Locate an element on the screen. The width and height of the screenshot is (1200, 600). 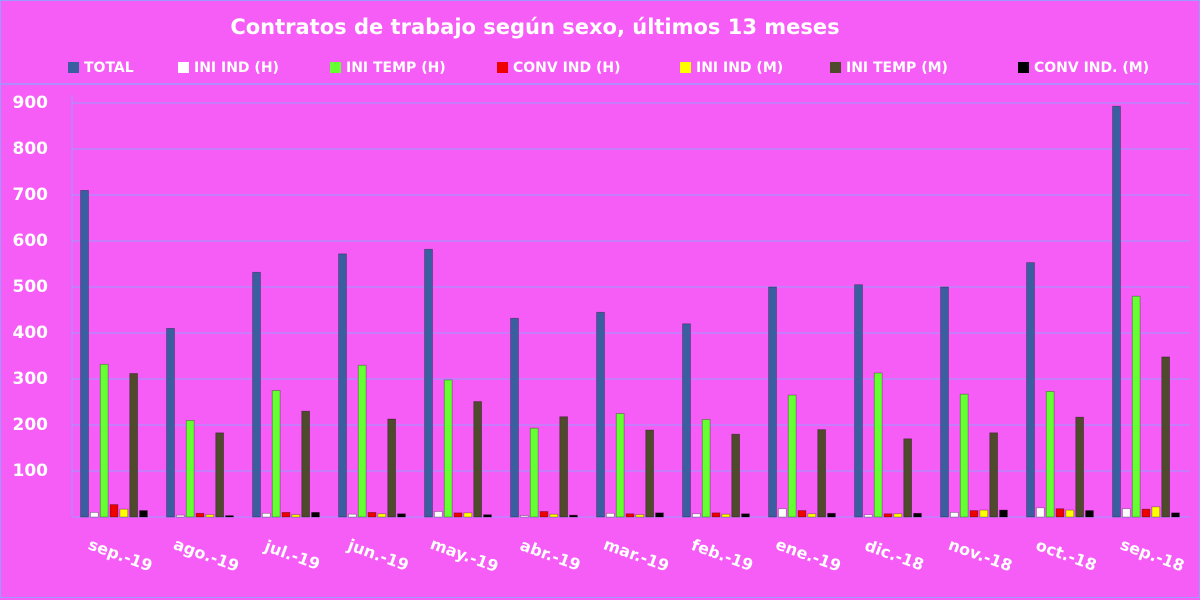
x-tick-label: jul.-19 is located at coordinates (291, 555).